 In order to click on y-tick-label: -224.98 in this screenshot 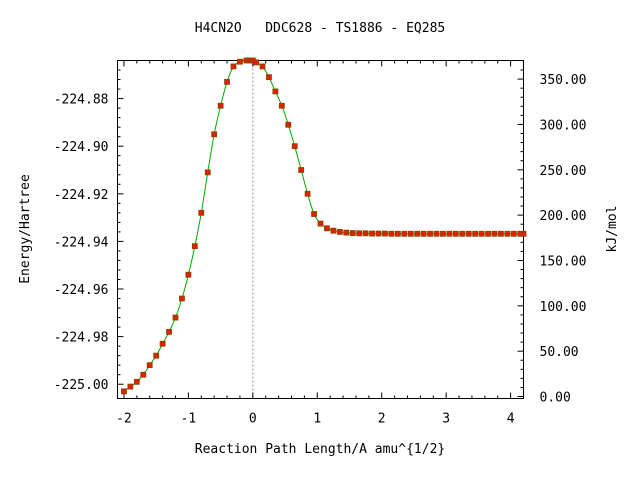, I will do `click(81, 338)`.